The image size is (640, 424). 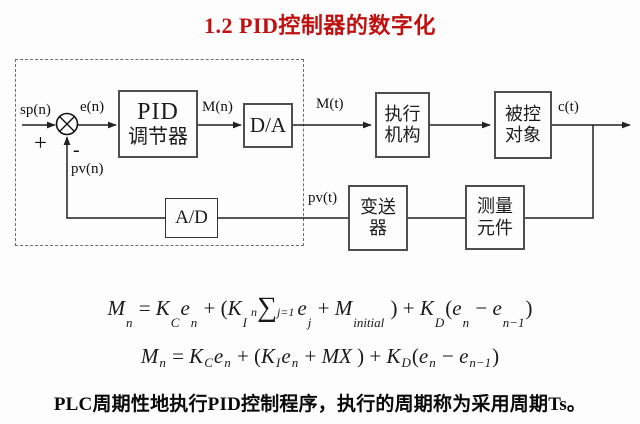 I want to click on footer-note: PLC周期性地执行PID控制程序，执行的周期称为采用周期Ts。, so click(x=320, y=404).